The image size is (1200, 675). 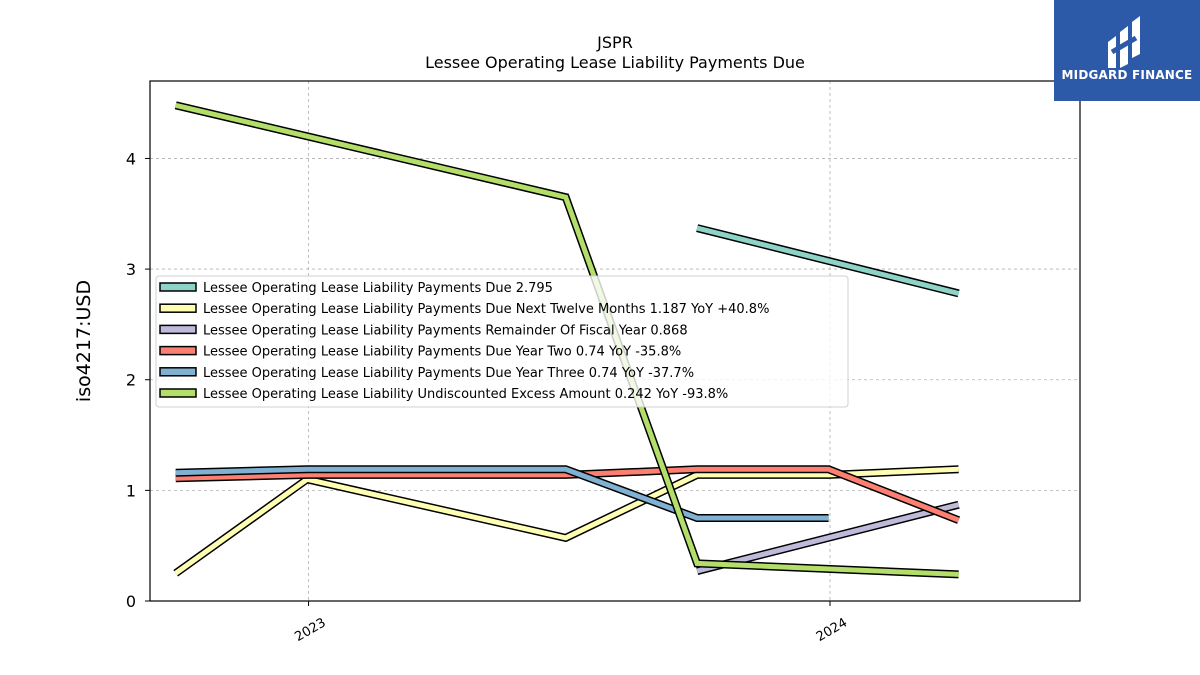 I want to click on brand-logo: MIDGARD FINANCE, so click(x=1127, y=50).